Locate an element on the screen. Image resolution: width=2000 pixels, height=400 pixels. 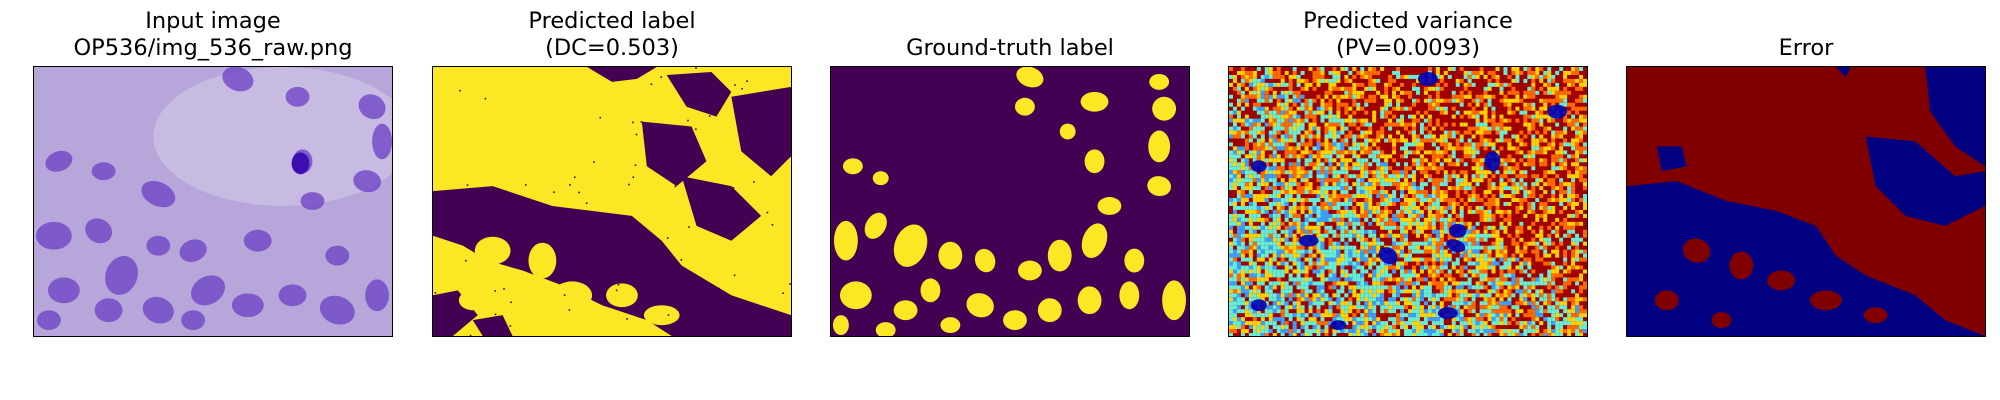
panel-title-variance: Predicted variance (PV=0.0093) is located at coordinates (1408, 35).